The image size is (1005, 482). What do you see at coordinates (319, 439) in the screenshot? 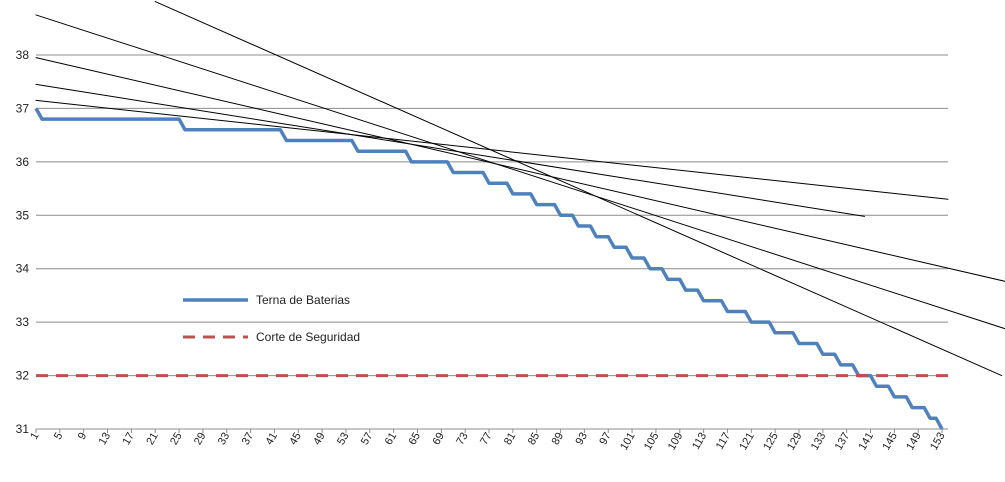
I see `x-tick-label: 49` at bounding box center [319, 439].